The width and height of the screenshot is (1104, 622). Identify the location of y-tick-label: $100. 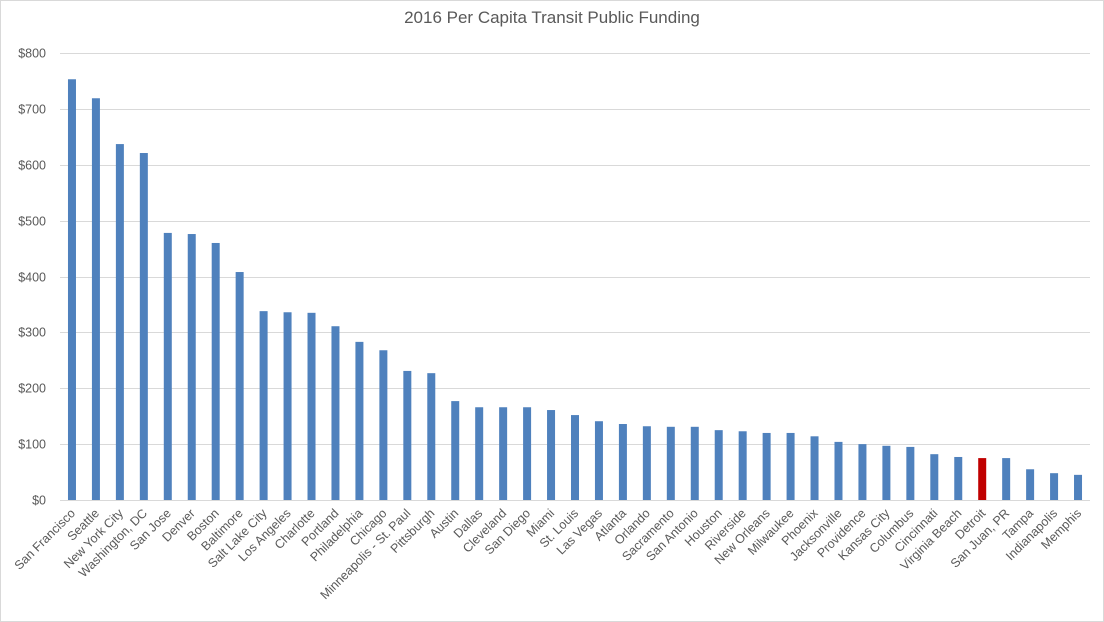
(32, 445).